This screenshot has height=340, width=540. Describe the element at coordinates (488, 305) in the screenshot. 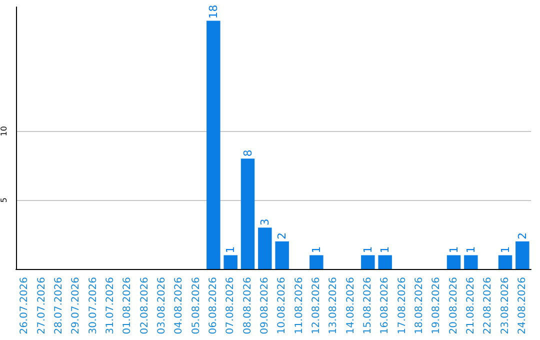

I see `x-tick-label: 22.08.2026` at that location.